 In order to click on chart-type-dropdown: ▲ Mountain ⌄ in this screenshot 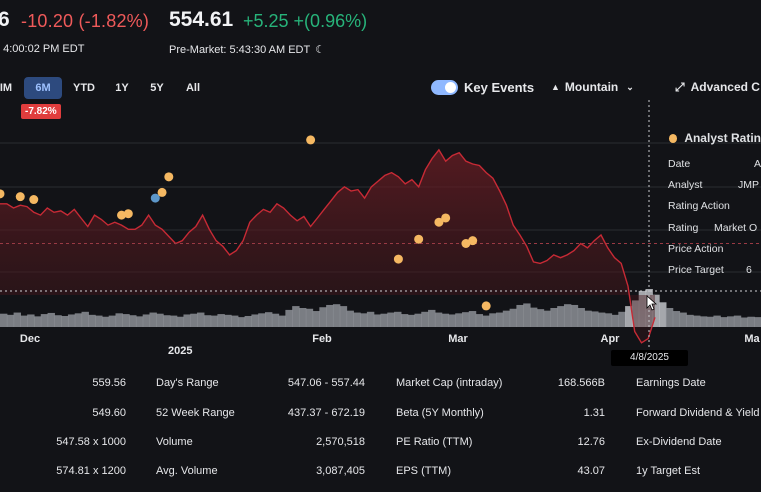, I will do `click(592, 87)`.